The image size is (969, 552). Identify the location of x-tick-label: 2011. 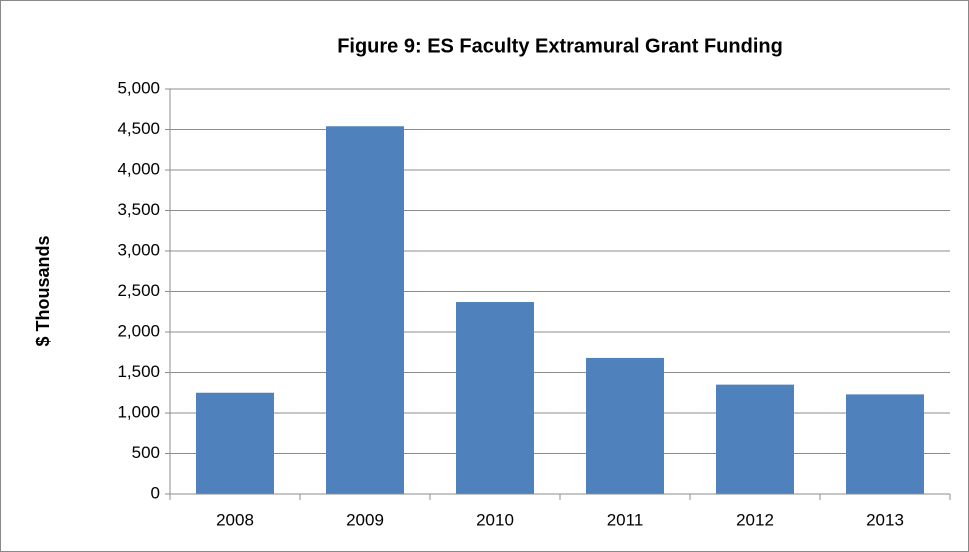
(625, 519).